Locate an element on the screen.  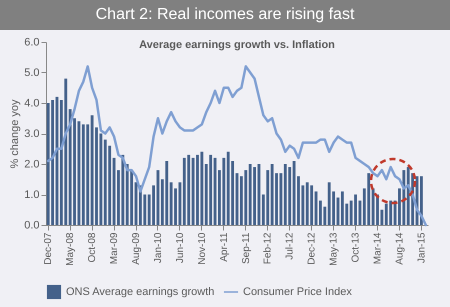
x-tick-label: Nov-10 is located at coordinates (202, 248).